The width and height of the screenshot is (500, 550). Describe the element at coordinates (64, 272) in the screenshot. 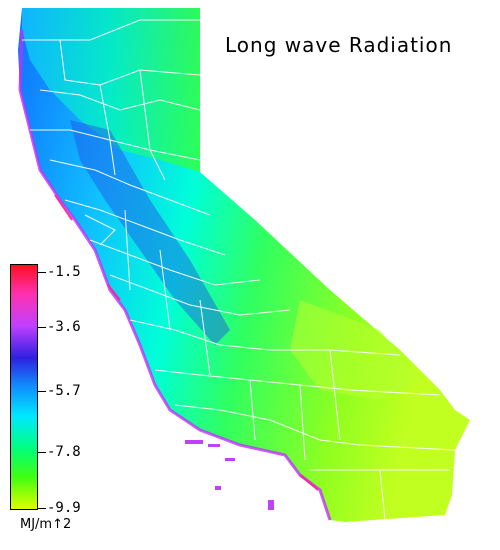

I see `colorbar-tick-label: -1.5` at that location.